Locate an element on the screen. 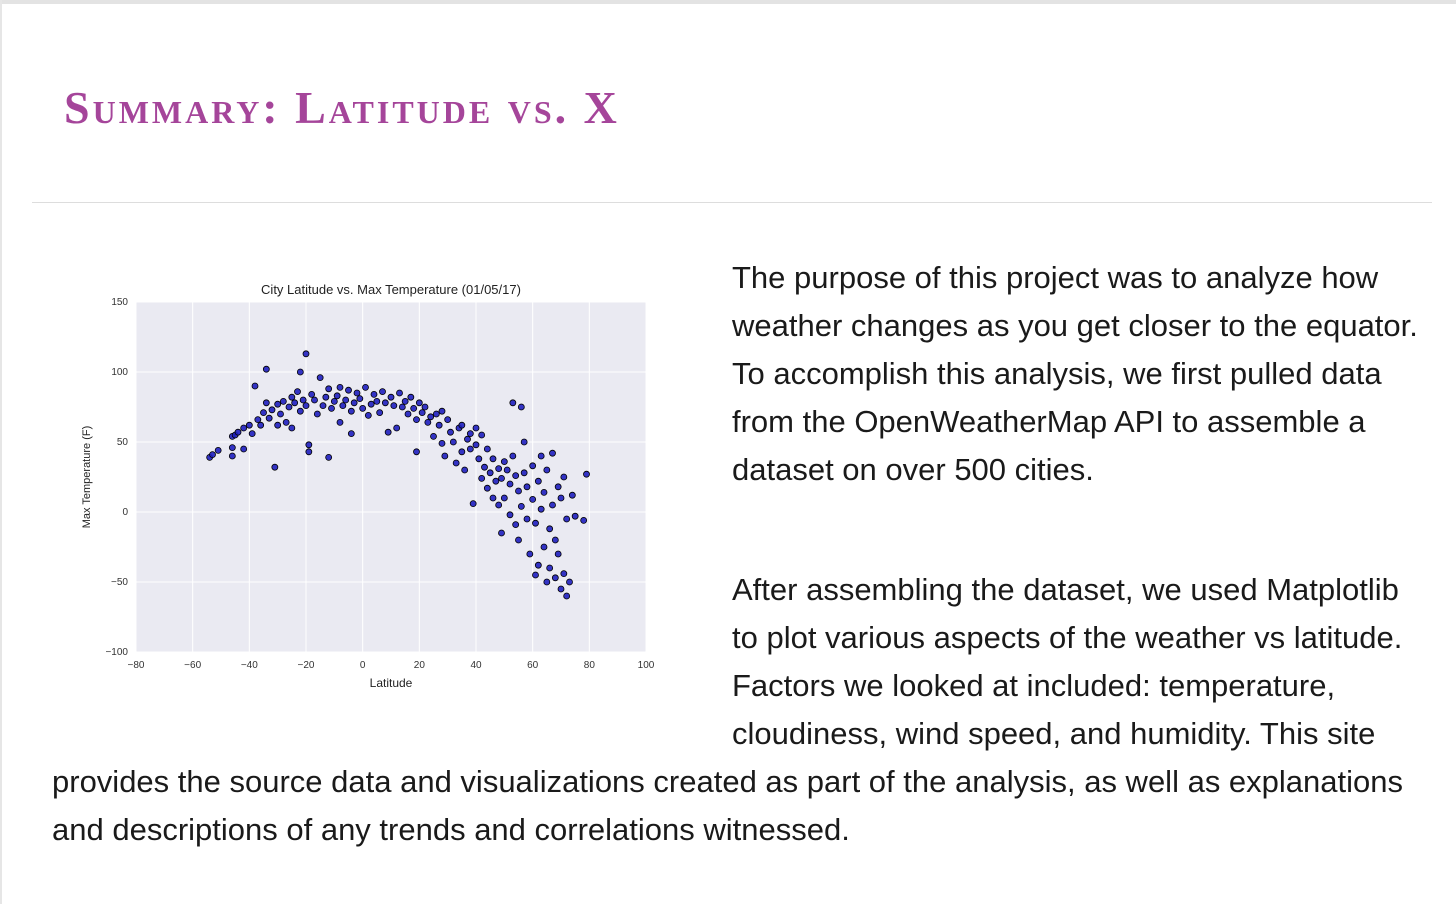 The image size is (1456, 904). y-tick-label: 150 is located at coordinates (119, 302).